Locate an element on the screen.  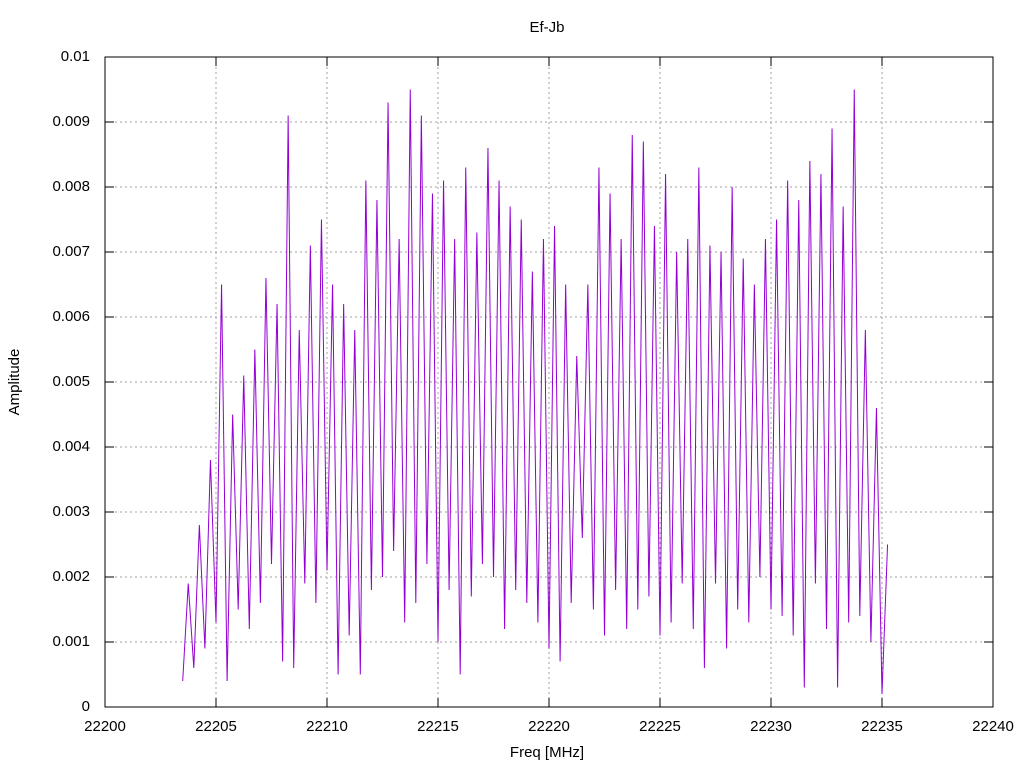
x-tick-label: 22240 is located at coordinates (993, 726).